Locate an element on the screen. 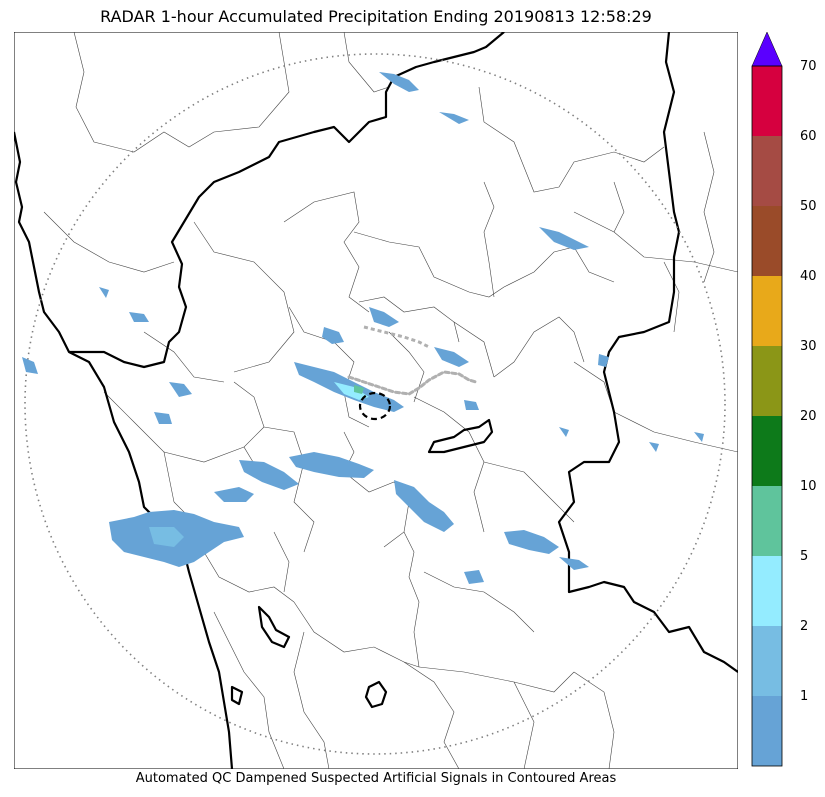  colorbar-tick-label: 70 is located at coordinates (808, 66).